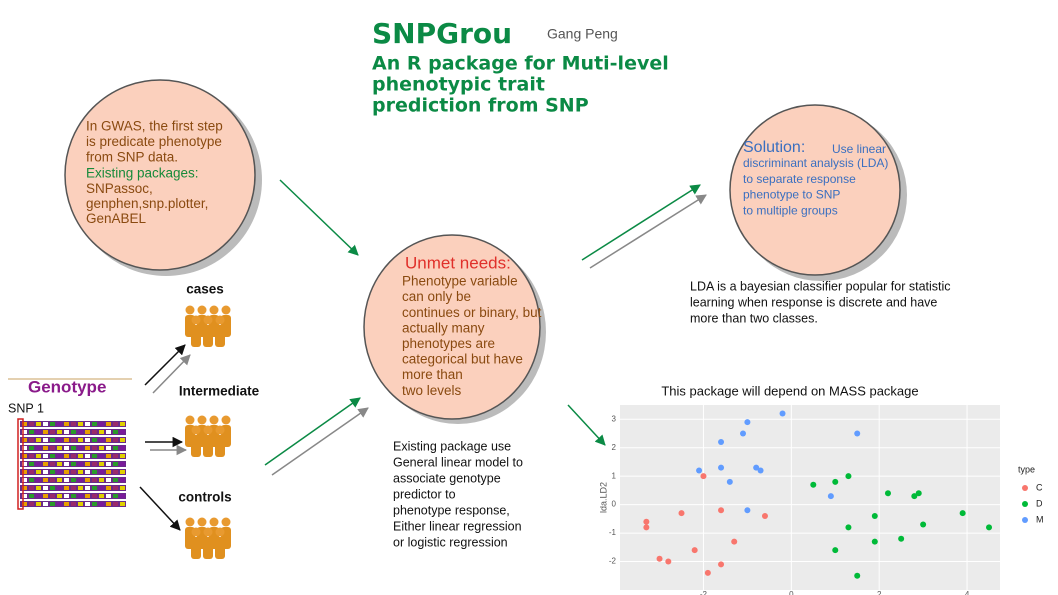 The height and width of the screenshot is (595, 1058). What do you see at coordinates (704, 592) in the screenshot?
I see `x-tick-label: -2` at bounding box center [704, 592].